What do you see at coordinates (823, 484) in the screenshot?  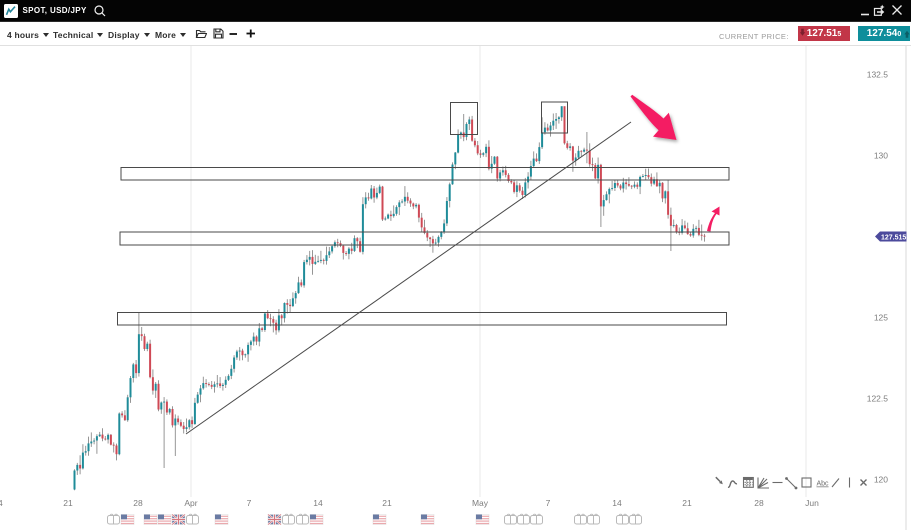 I see `svg-text: Abc` at bounding box center [823, 484].